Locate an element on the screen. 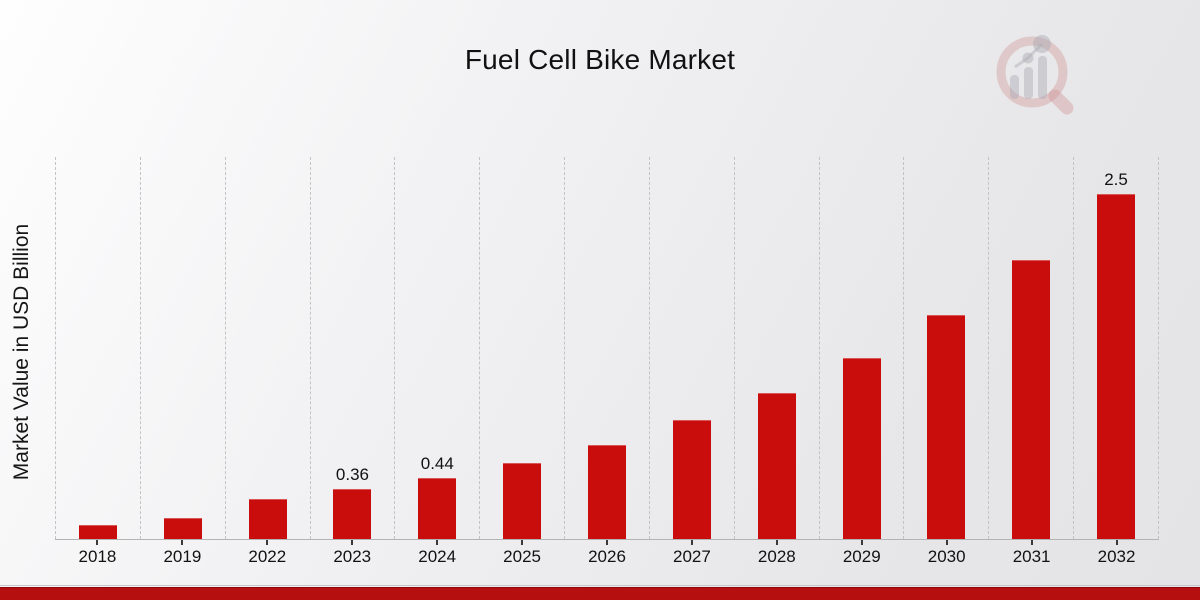  x-tick-label: 2028 is located at coordinates (776, 556).